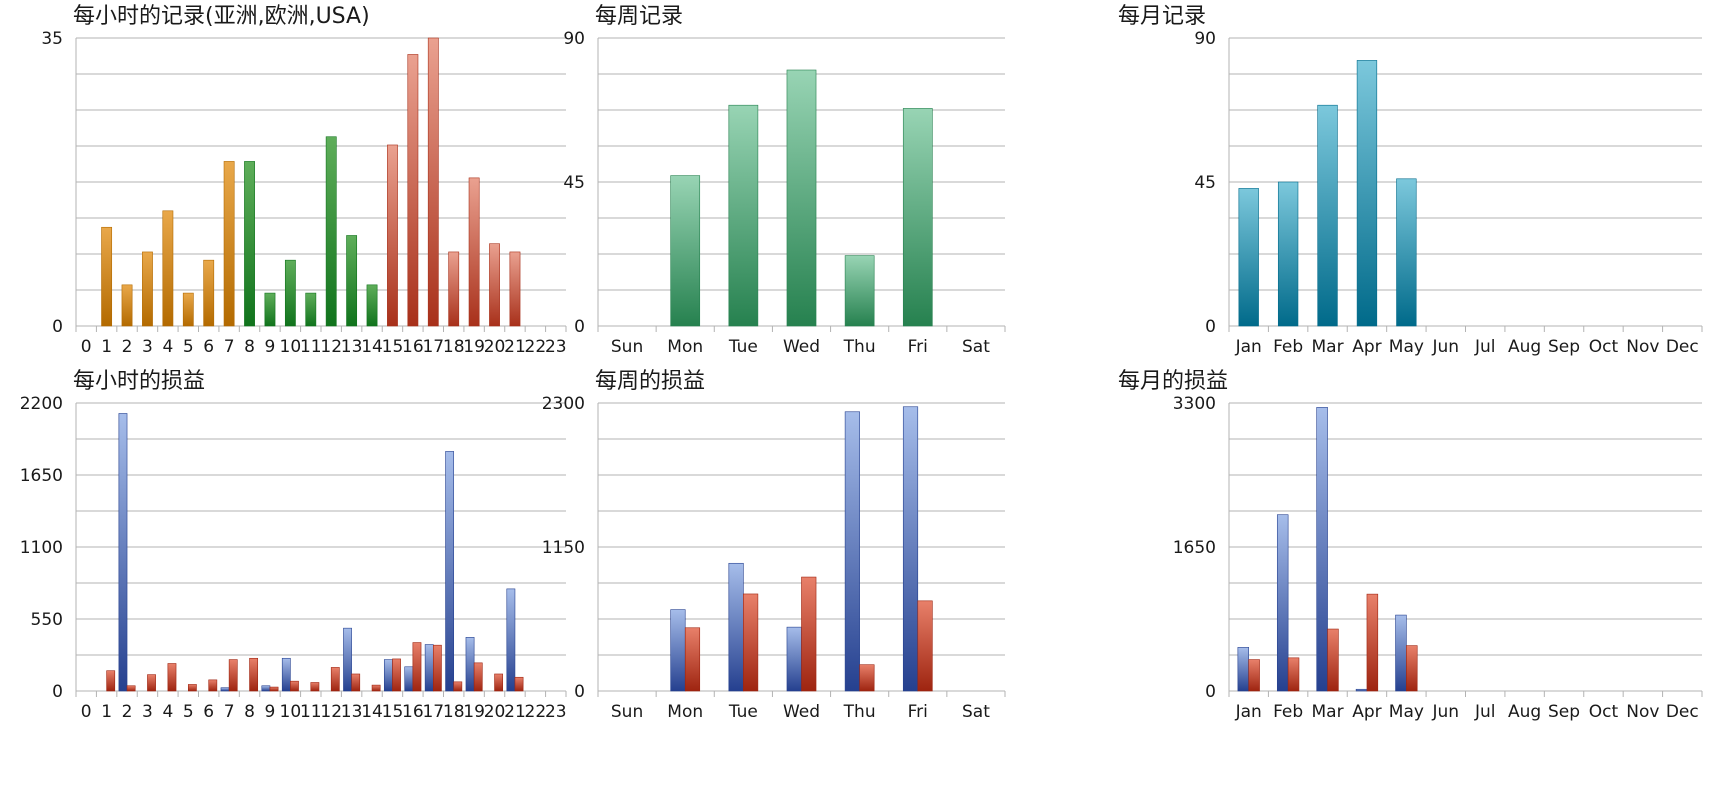 Image resolution: width=1720 pixels, height=800 pixels. Describe the element at coordinates (331, 712) in the screenshot. I see `x-tick-label: 12` at that location.